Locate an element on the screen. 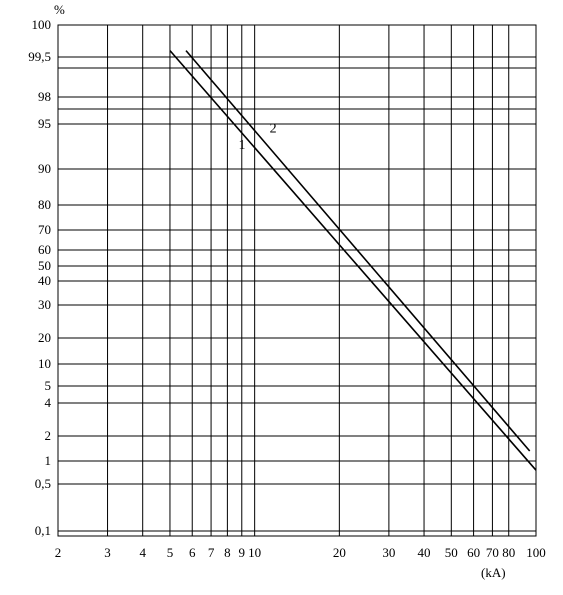 The height and width of the screenshot is (595, 563). y-tick-label: 0,1 is located at coordinates (43, 530).